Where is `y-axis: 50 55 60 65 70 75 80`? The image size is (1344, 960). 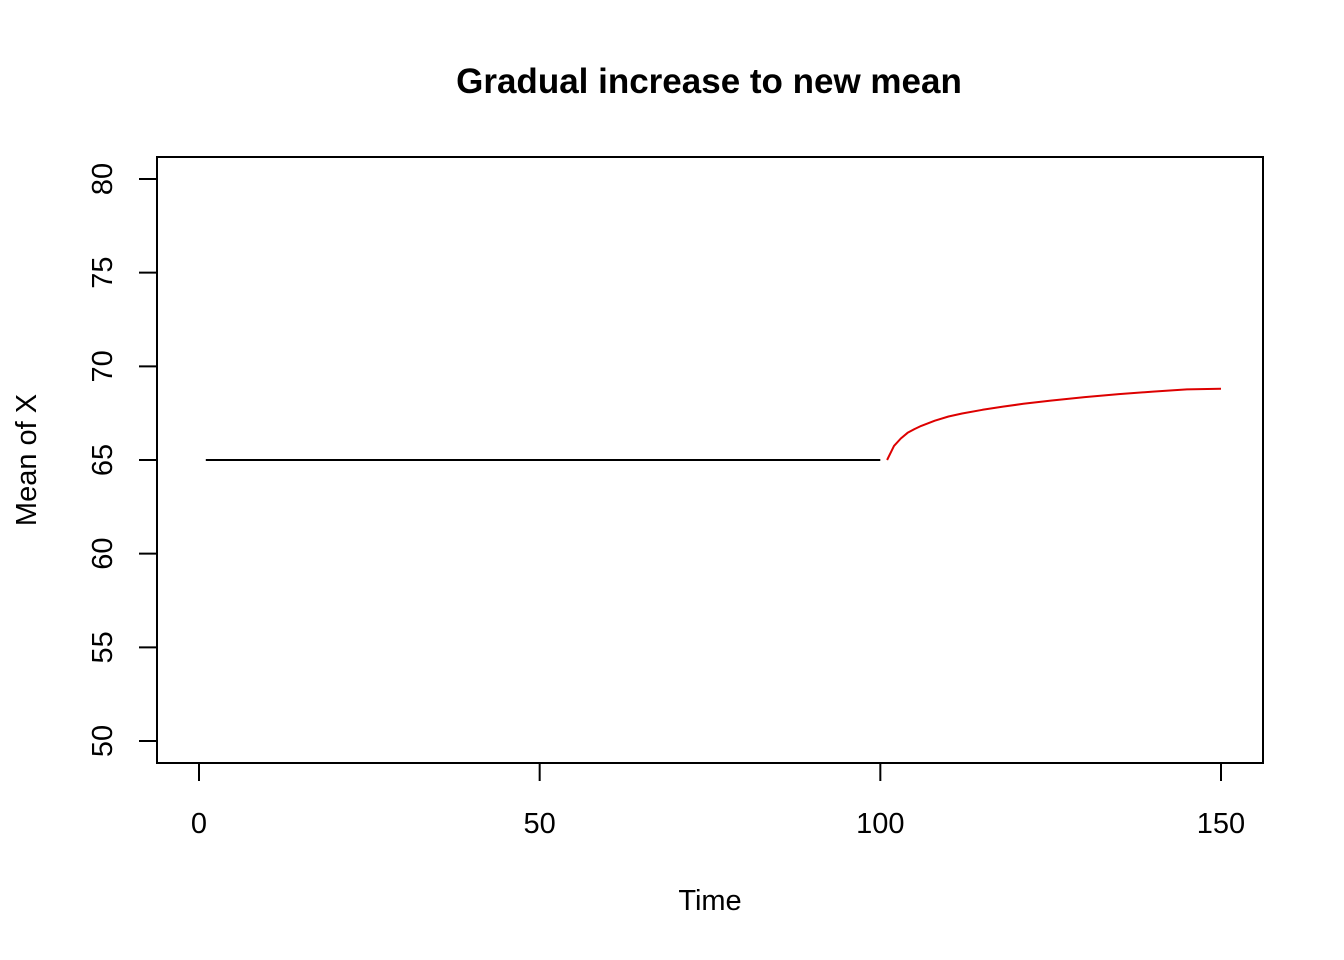
y-axis: 50 55 60 65 70 75 80 is located at coordinates (122, 460).